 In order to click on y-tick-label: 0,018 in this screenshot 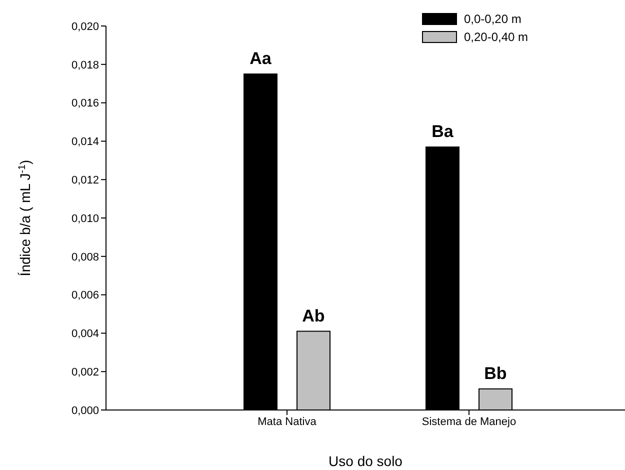, I will do `click(85, 65)`.